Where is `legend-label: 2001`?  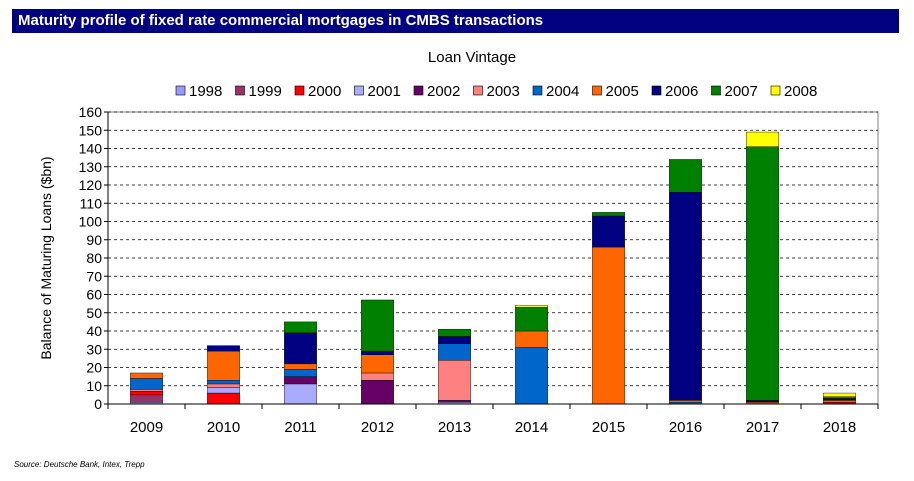
legend-label: 2001 is located at coordinates (384, 91).